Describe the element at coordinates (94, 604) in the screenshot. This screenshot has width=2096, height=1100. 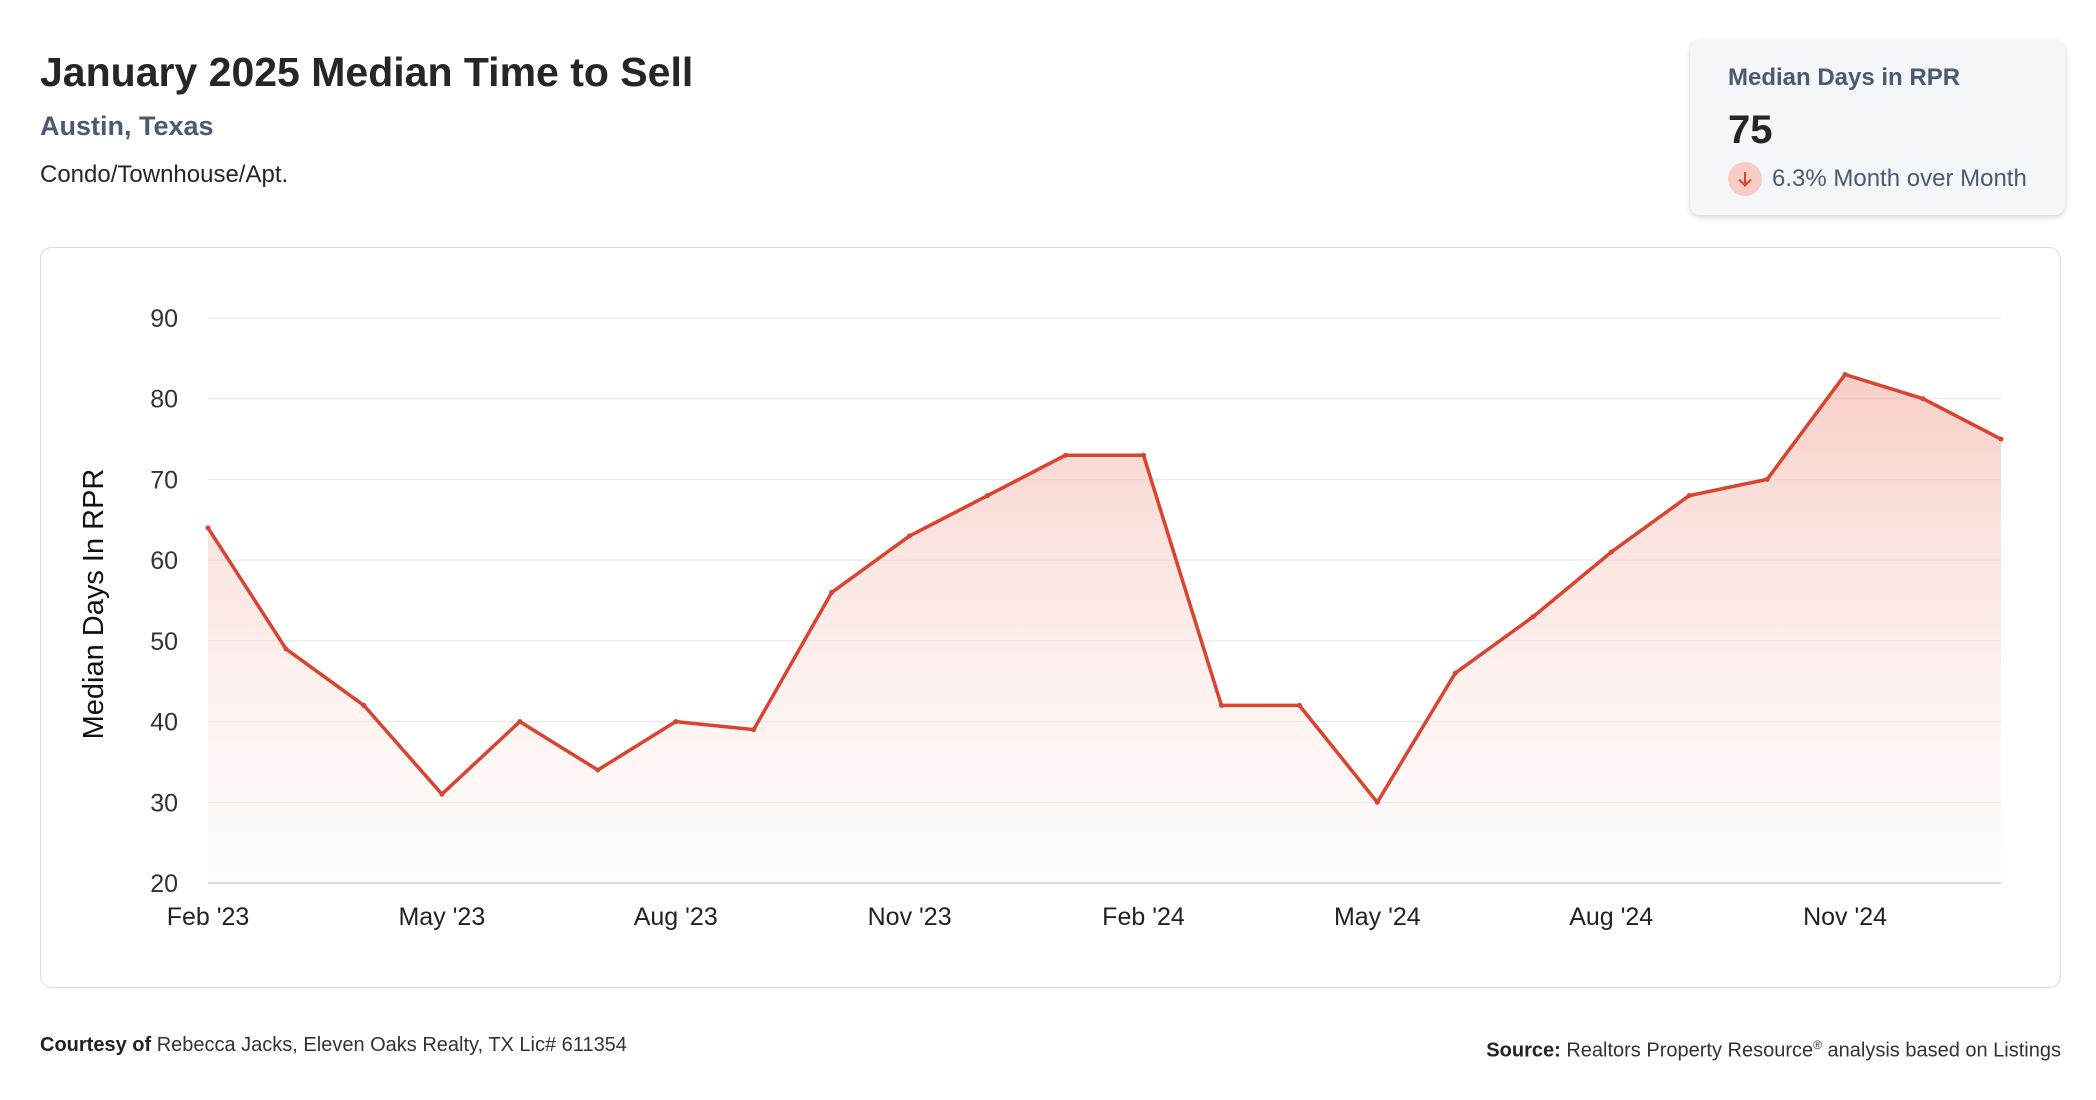
I see `y-axis-label: Median Days In RPR` at that location.